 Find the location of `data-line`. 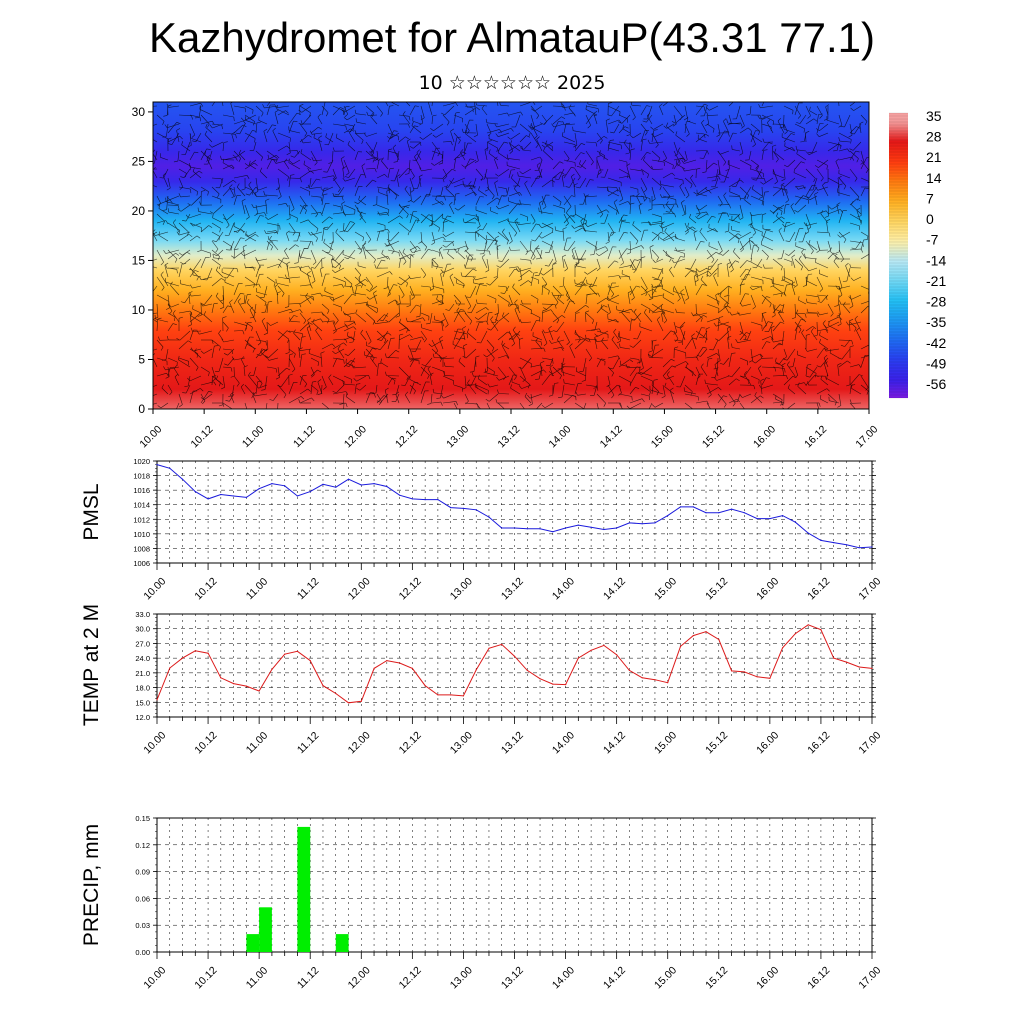

data-line is located at coordinates (514, 506).